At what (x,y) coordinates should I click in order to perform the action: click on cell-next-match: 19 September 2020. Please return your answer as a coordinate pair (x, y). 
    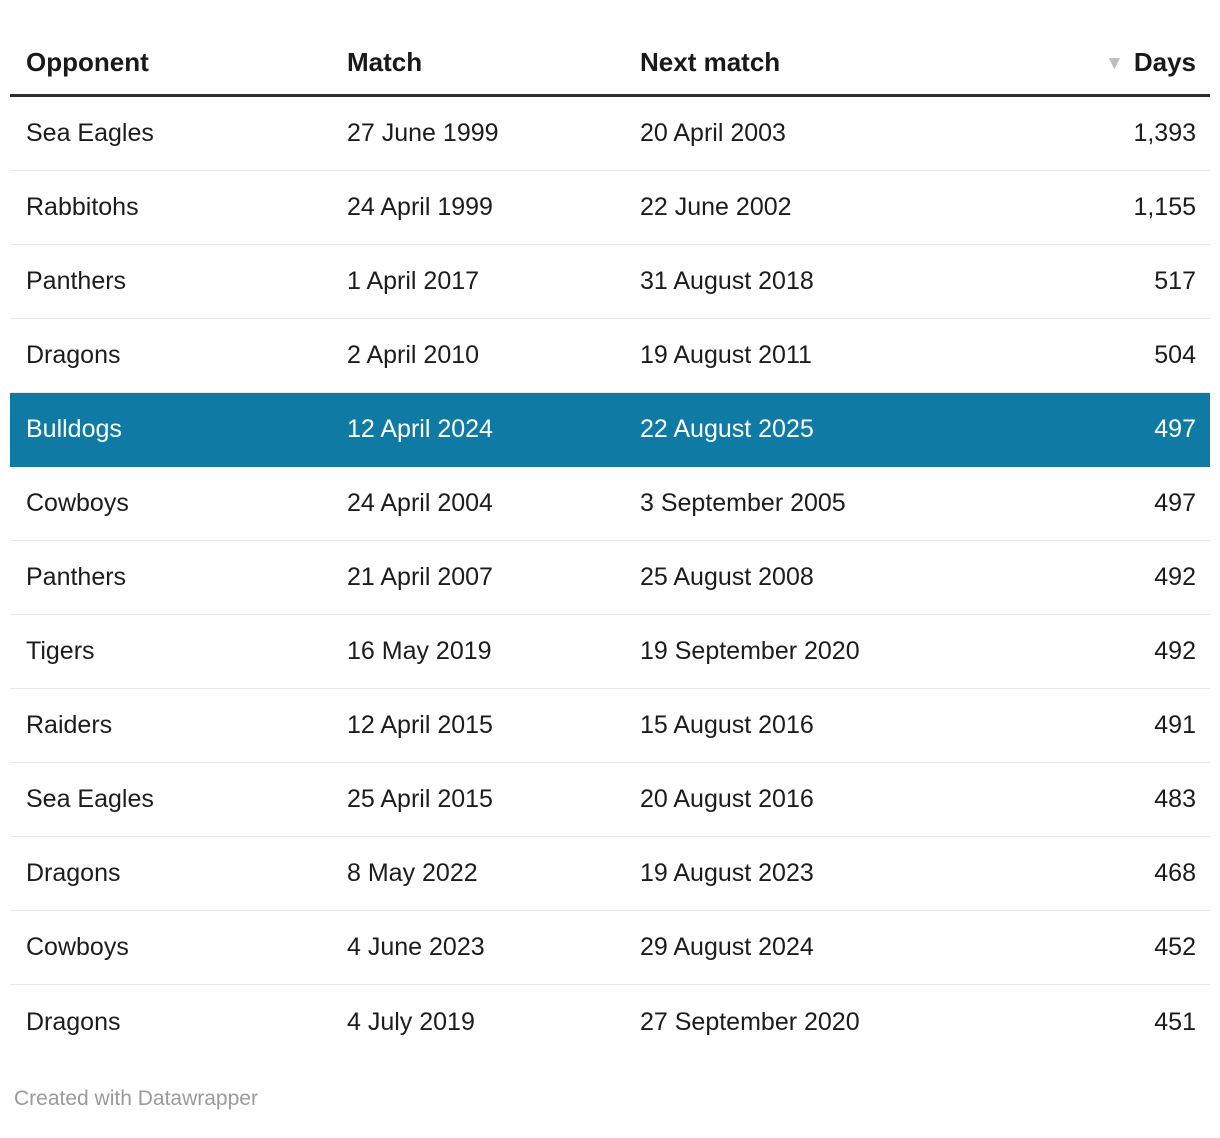
    Looking at the image, I should click on (750, 651).